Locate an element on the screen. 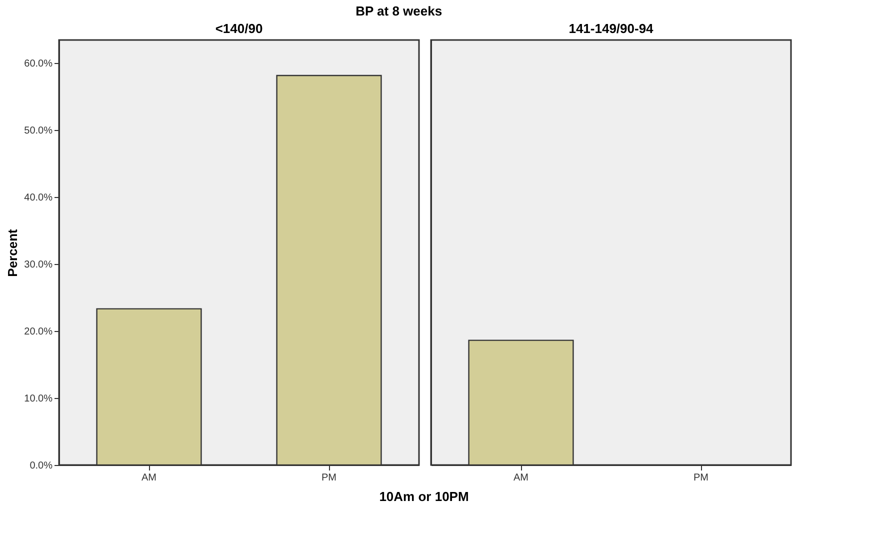  y-tick-label: 40.0% is located at coordinates (38, 198).